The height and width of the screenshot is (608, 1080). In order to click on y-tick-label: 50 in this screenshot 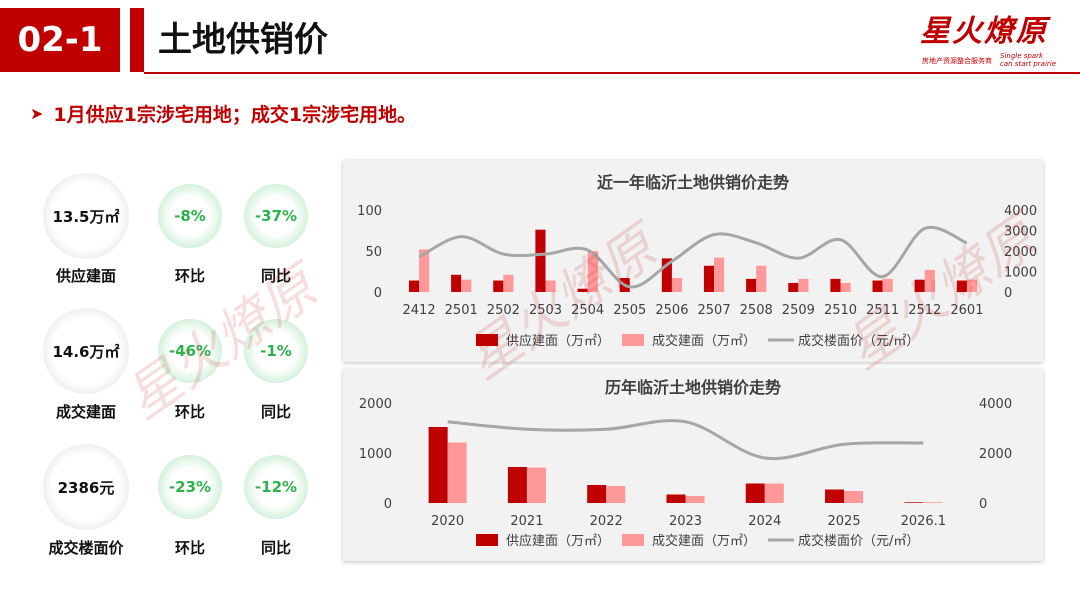, I will do `click(373, 252)`.